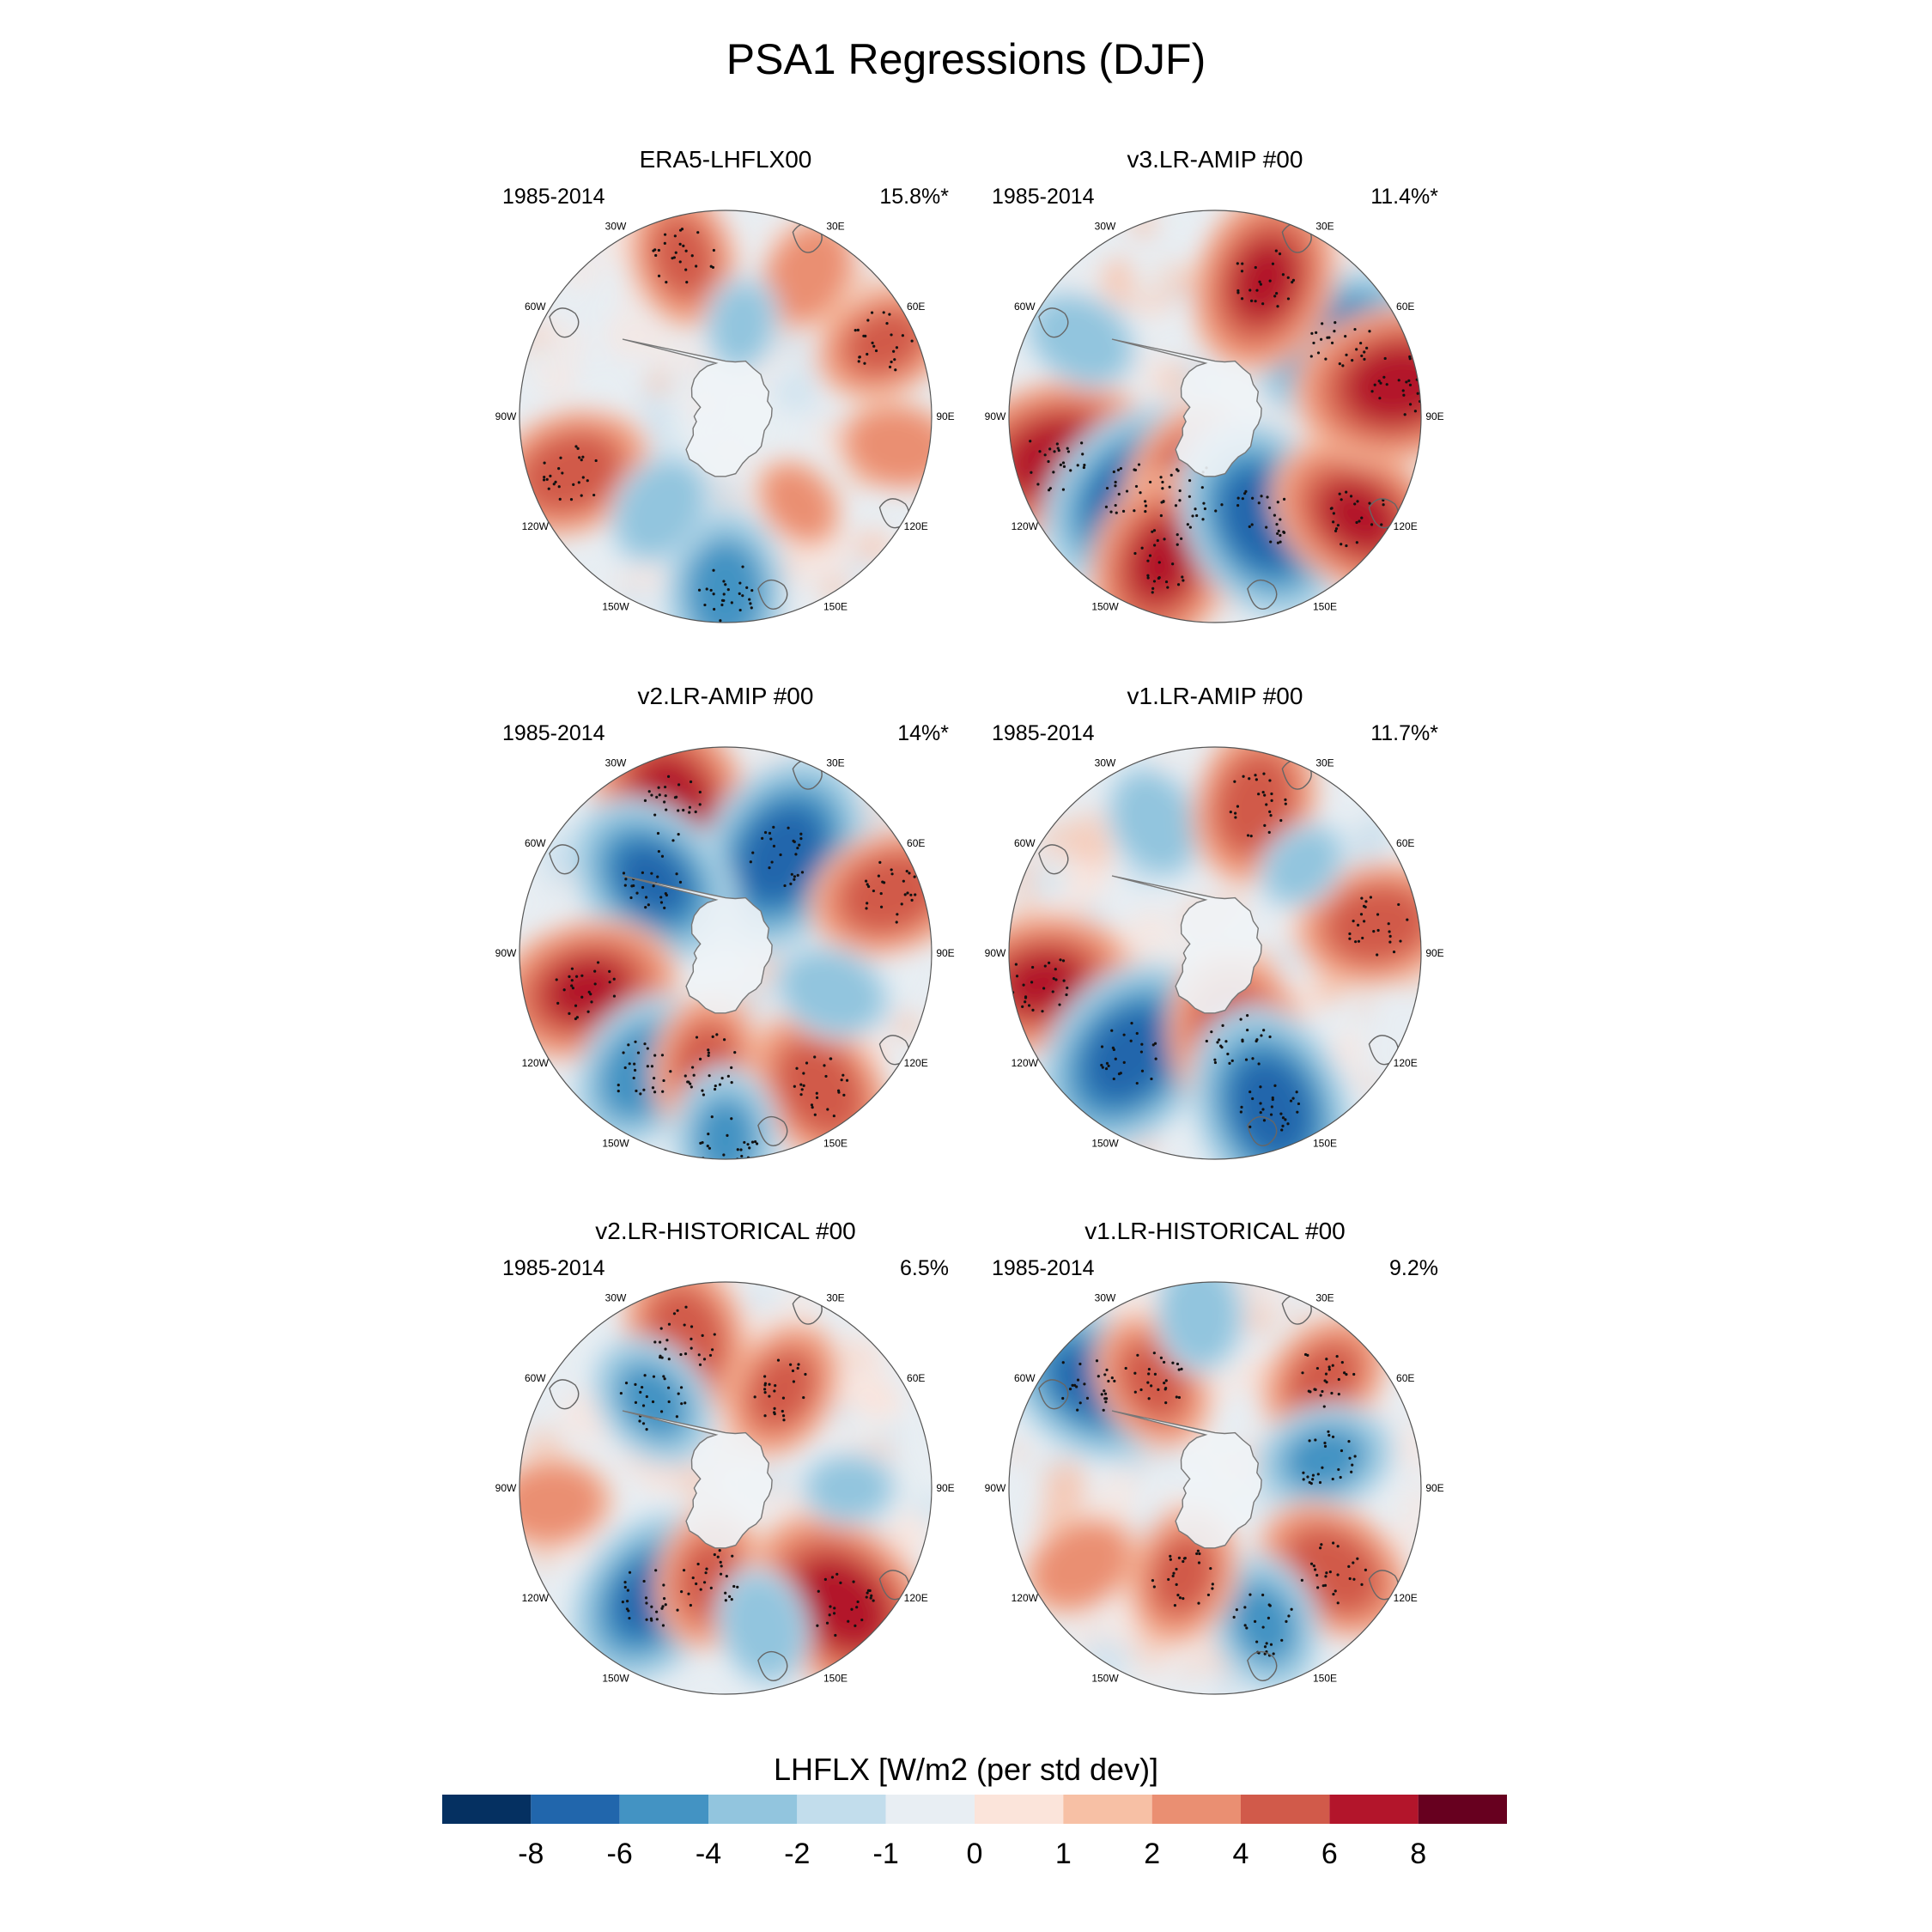 Image resolution: width=1932 pixels, height=1932 pixels. I want to click on panel-title: v3.LR-AMIP #00, so click(1215, 159).